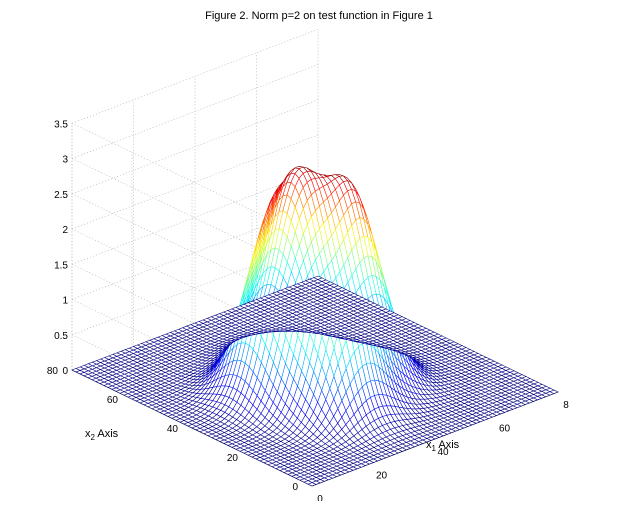 The width and height of the screenshot is (638, 506). I want to click on x-axis-label: x1 Axis, so click(443, 446).